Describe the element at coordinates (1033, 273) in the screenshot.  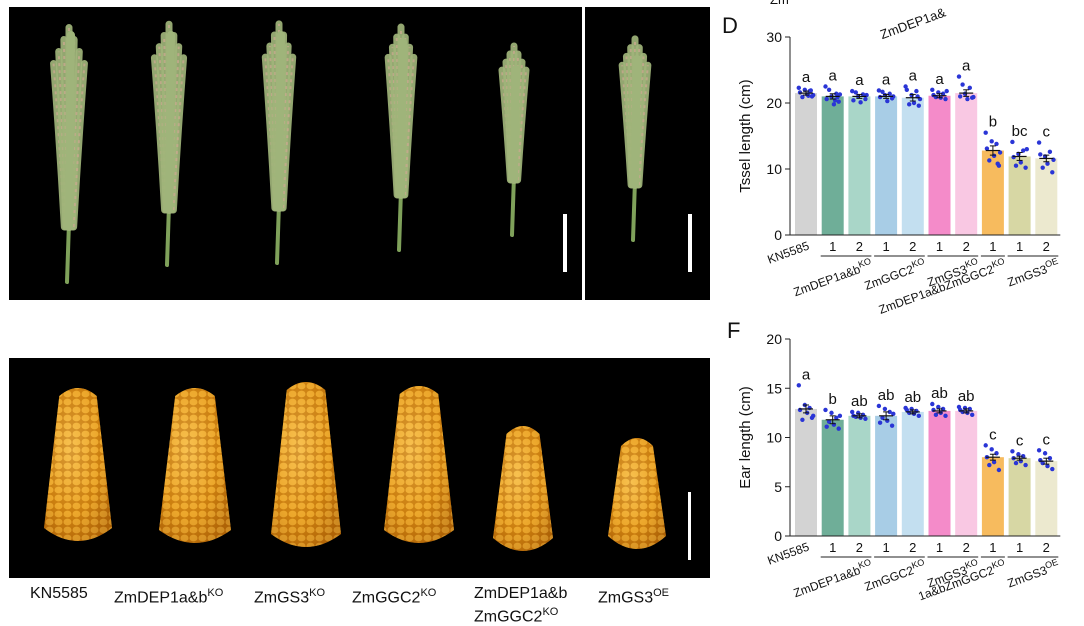
I see `group-label: ZmGS3OE` at that location.